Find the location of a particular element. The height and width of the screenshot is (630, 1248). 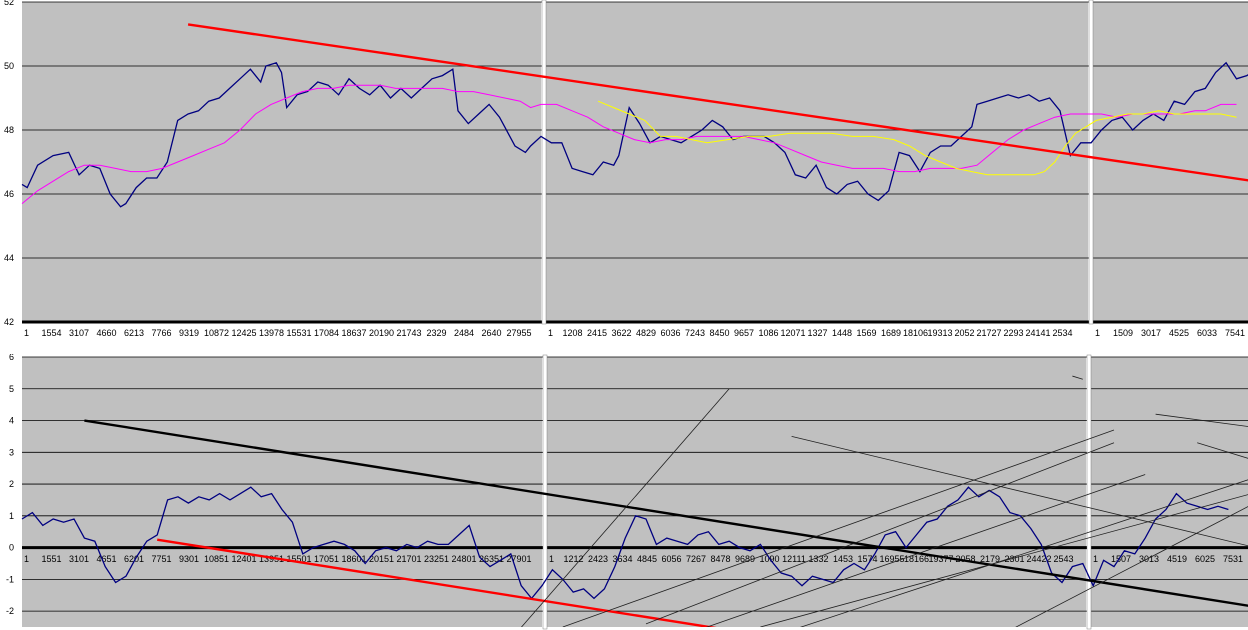

moving-average-2-line is located at coordinates (917, 138).